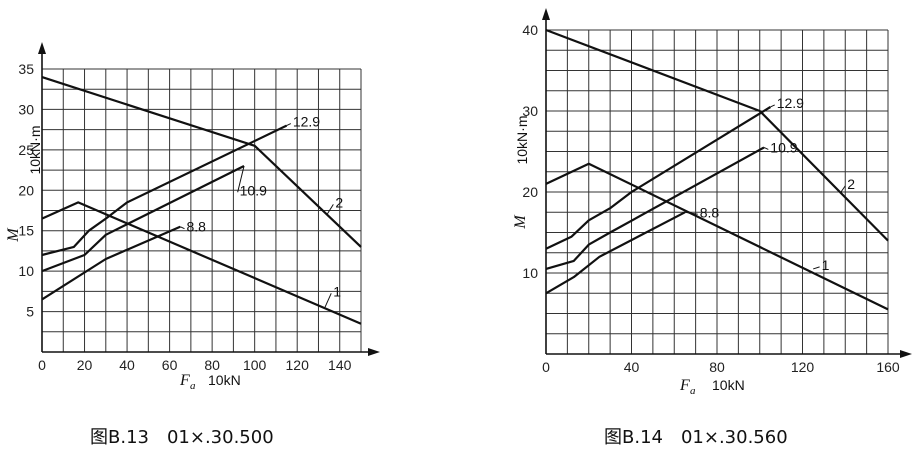 The height and width of the screenshot is (457, 920). Describe the element at coordinates (170, 365) in the screenshot. I see `x-tick-label: 60` at that location.